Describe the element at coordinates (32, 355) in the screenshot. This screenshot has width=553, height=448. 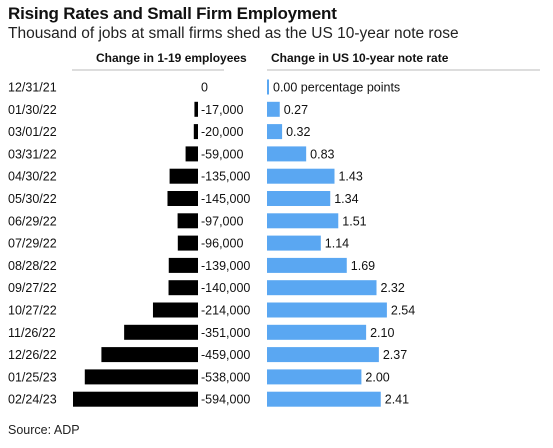
I see `date-label: 12/26/22` at that location.